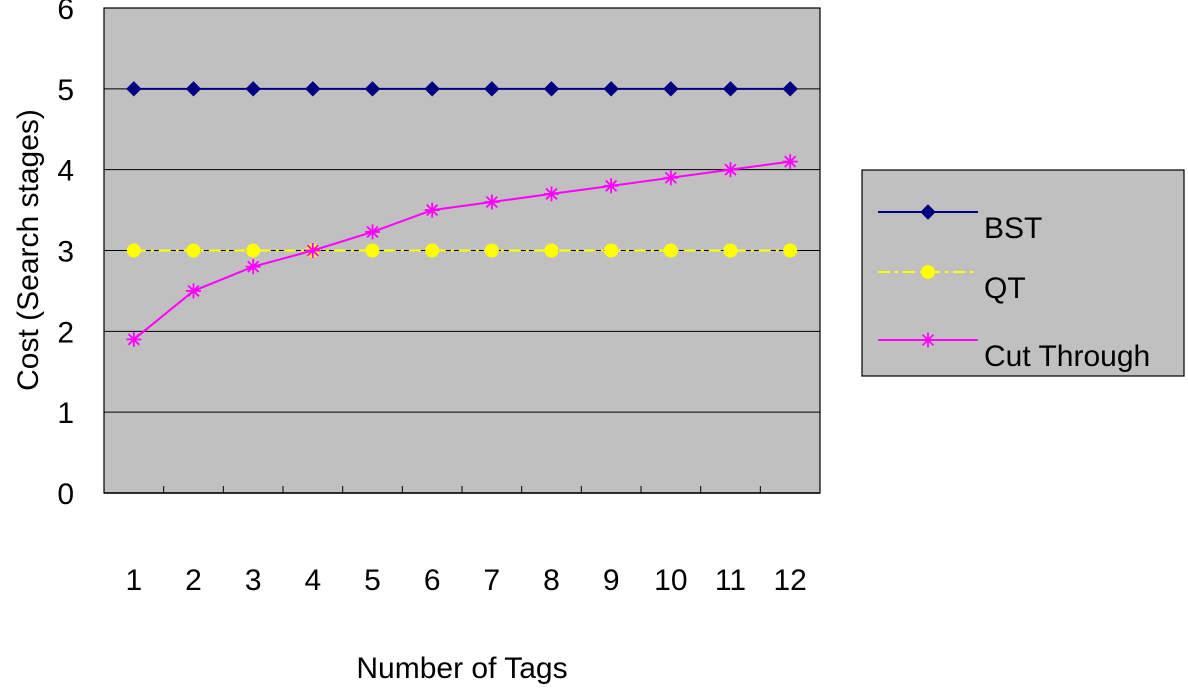 The width and height of the screenshot is (1188, 693). What do you see at coordinates (960, 224) in the screenshot?
I see `legend-item-bst: BST` at bounding box center [960, 224].